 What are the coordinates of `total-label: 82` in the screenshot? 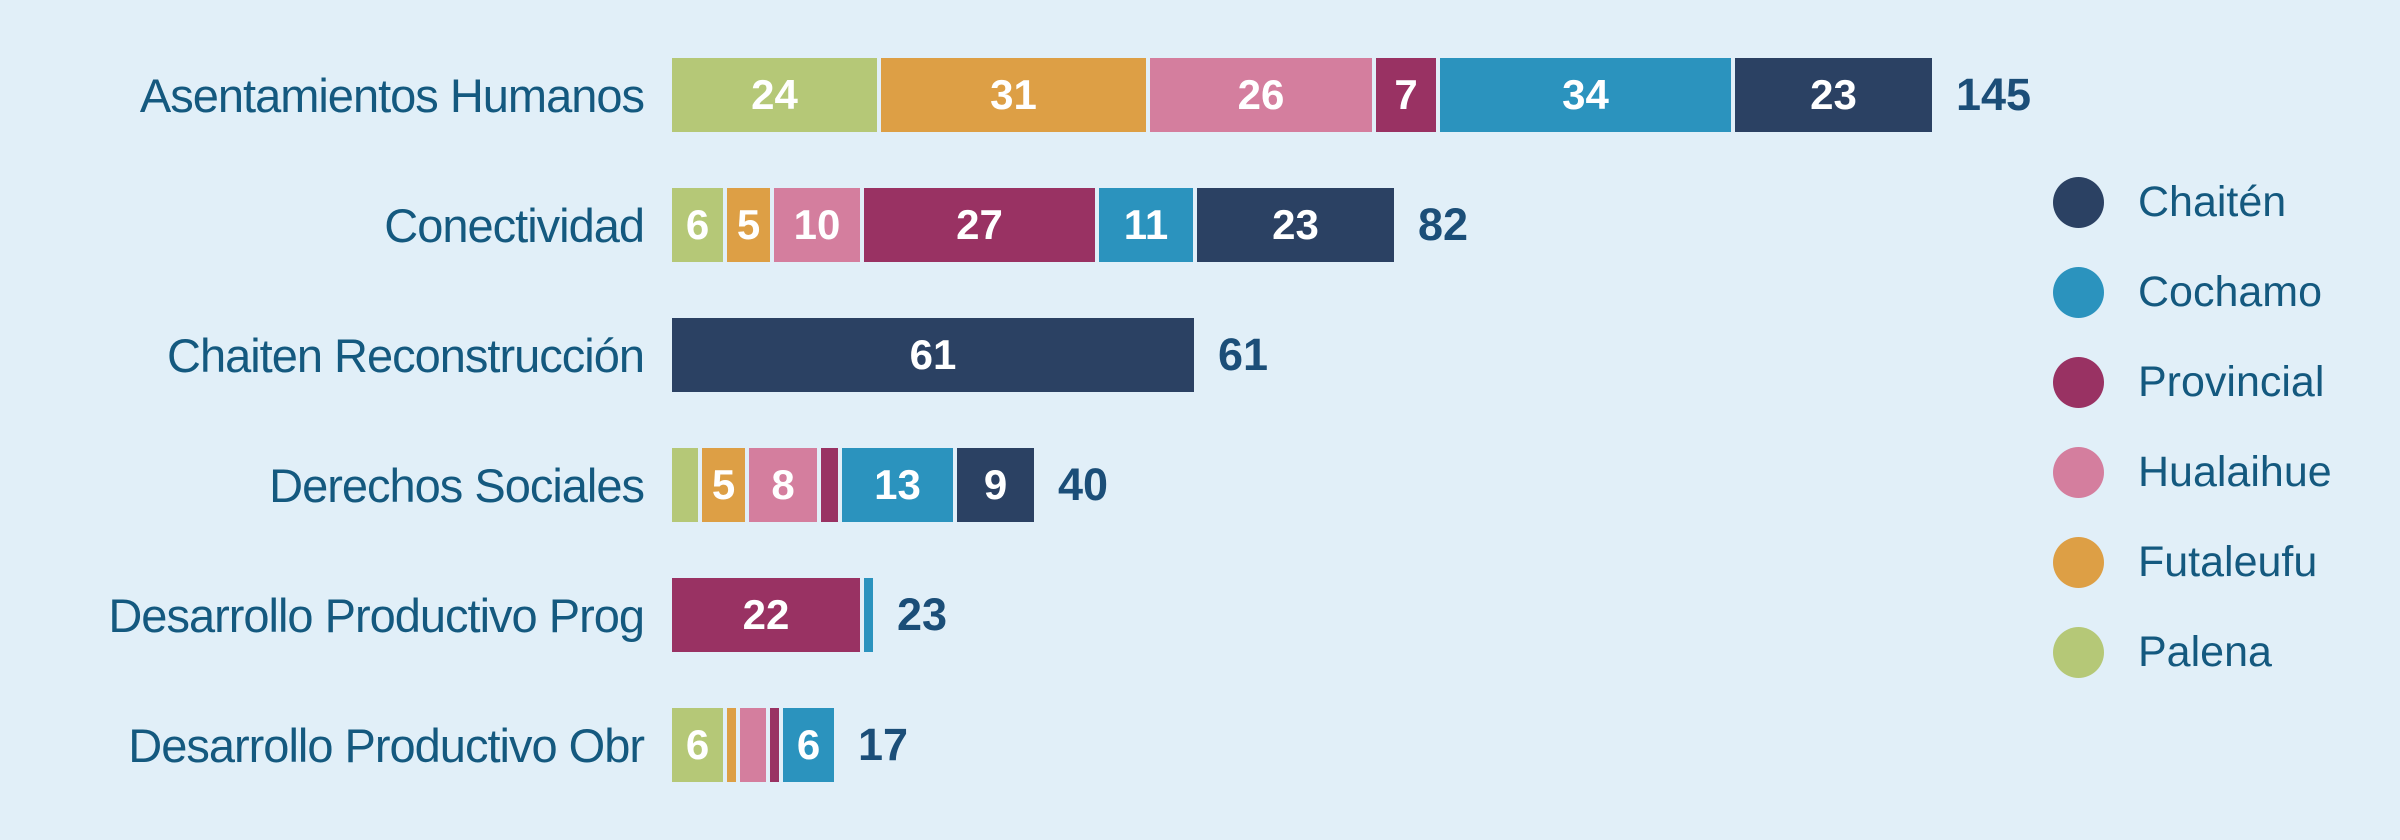 It's located at (1443, 224).